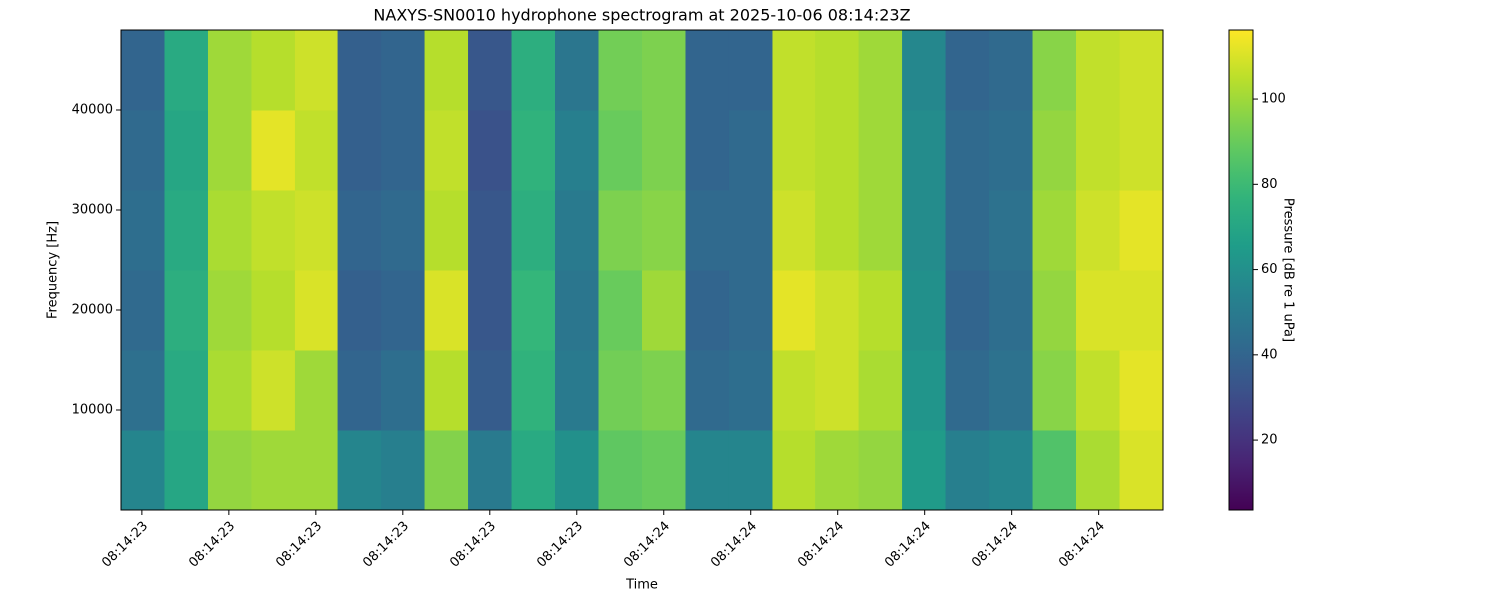 Image resolution: width=1500 pixels, height=600 pixels. What do you see at coordinates (1288, 270) in the screenshot?
I see `colorbar-label: Pressure [dB re 1 uPa]` at bounding box center [1288, 270].